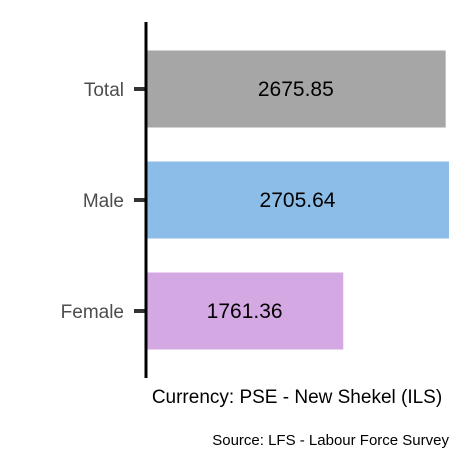 This screenshot has width=472, height=472. I want to click on bar-female, so click(245, 311).